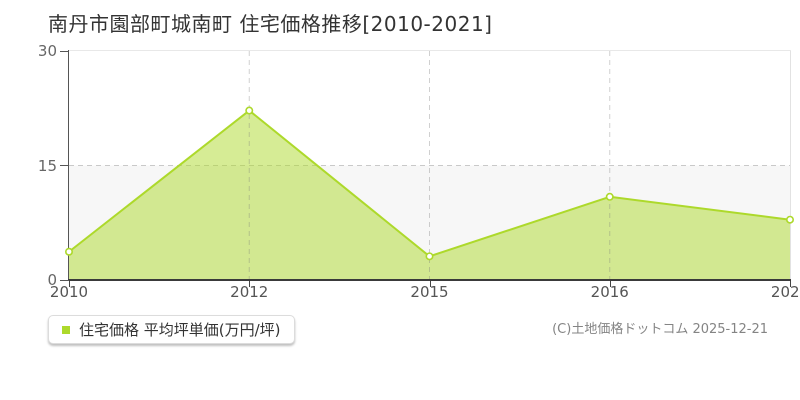 The image size is (800, 400). Describe the element at coordinates (249, 292) in the screenshot. I see `x-tick-label: 2012` at that location.